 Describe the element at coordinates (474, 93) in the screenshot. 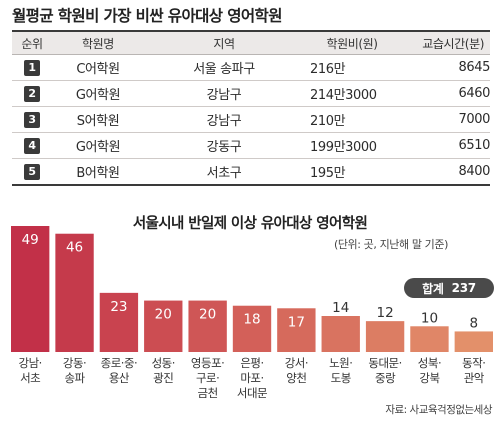

I see `hours-cell: 6460` at that location.